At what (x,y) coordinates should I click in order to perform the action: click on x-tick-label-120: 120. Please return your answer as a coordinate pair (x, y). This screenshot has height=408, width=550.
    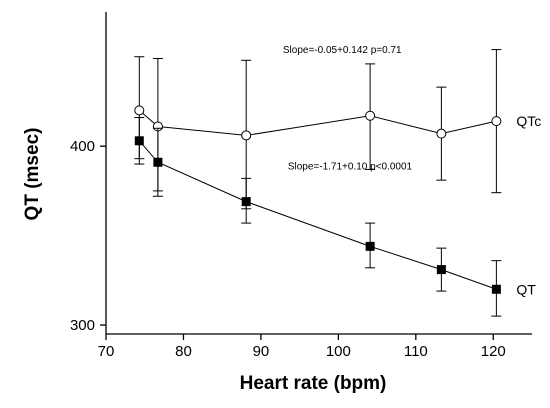
    Looking at the image, I should click on (493, 351).